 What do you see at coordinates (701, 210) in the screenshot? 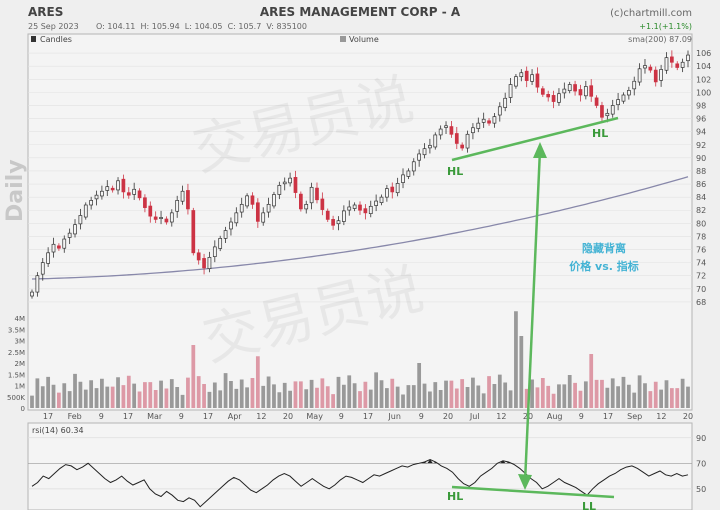
I see `price-tick-label: 82` at bounding box center [701, 210].